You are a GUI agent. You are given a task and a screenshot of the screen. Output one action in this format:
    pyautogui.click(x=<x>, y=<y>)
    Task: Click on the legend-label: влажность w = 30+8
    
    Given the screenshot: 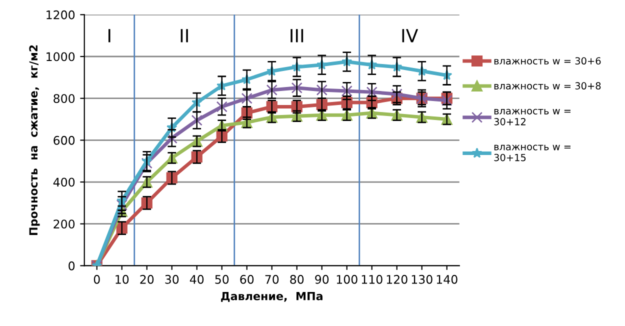 What is the action you would take?
    pyautogui.click(x=547, y=86)
    